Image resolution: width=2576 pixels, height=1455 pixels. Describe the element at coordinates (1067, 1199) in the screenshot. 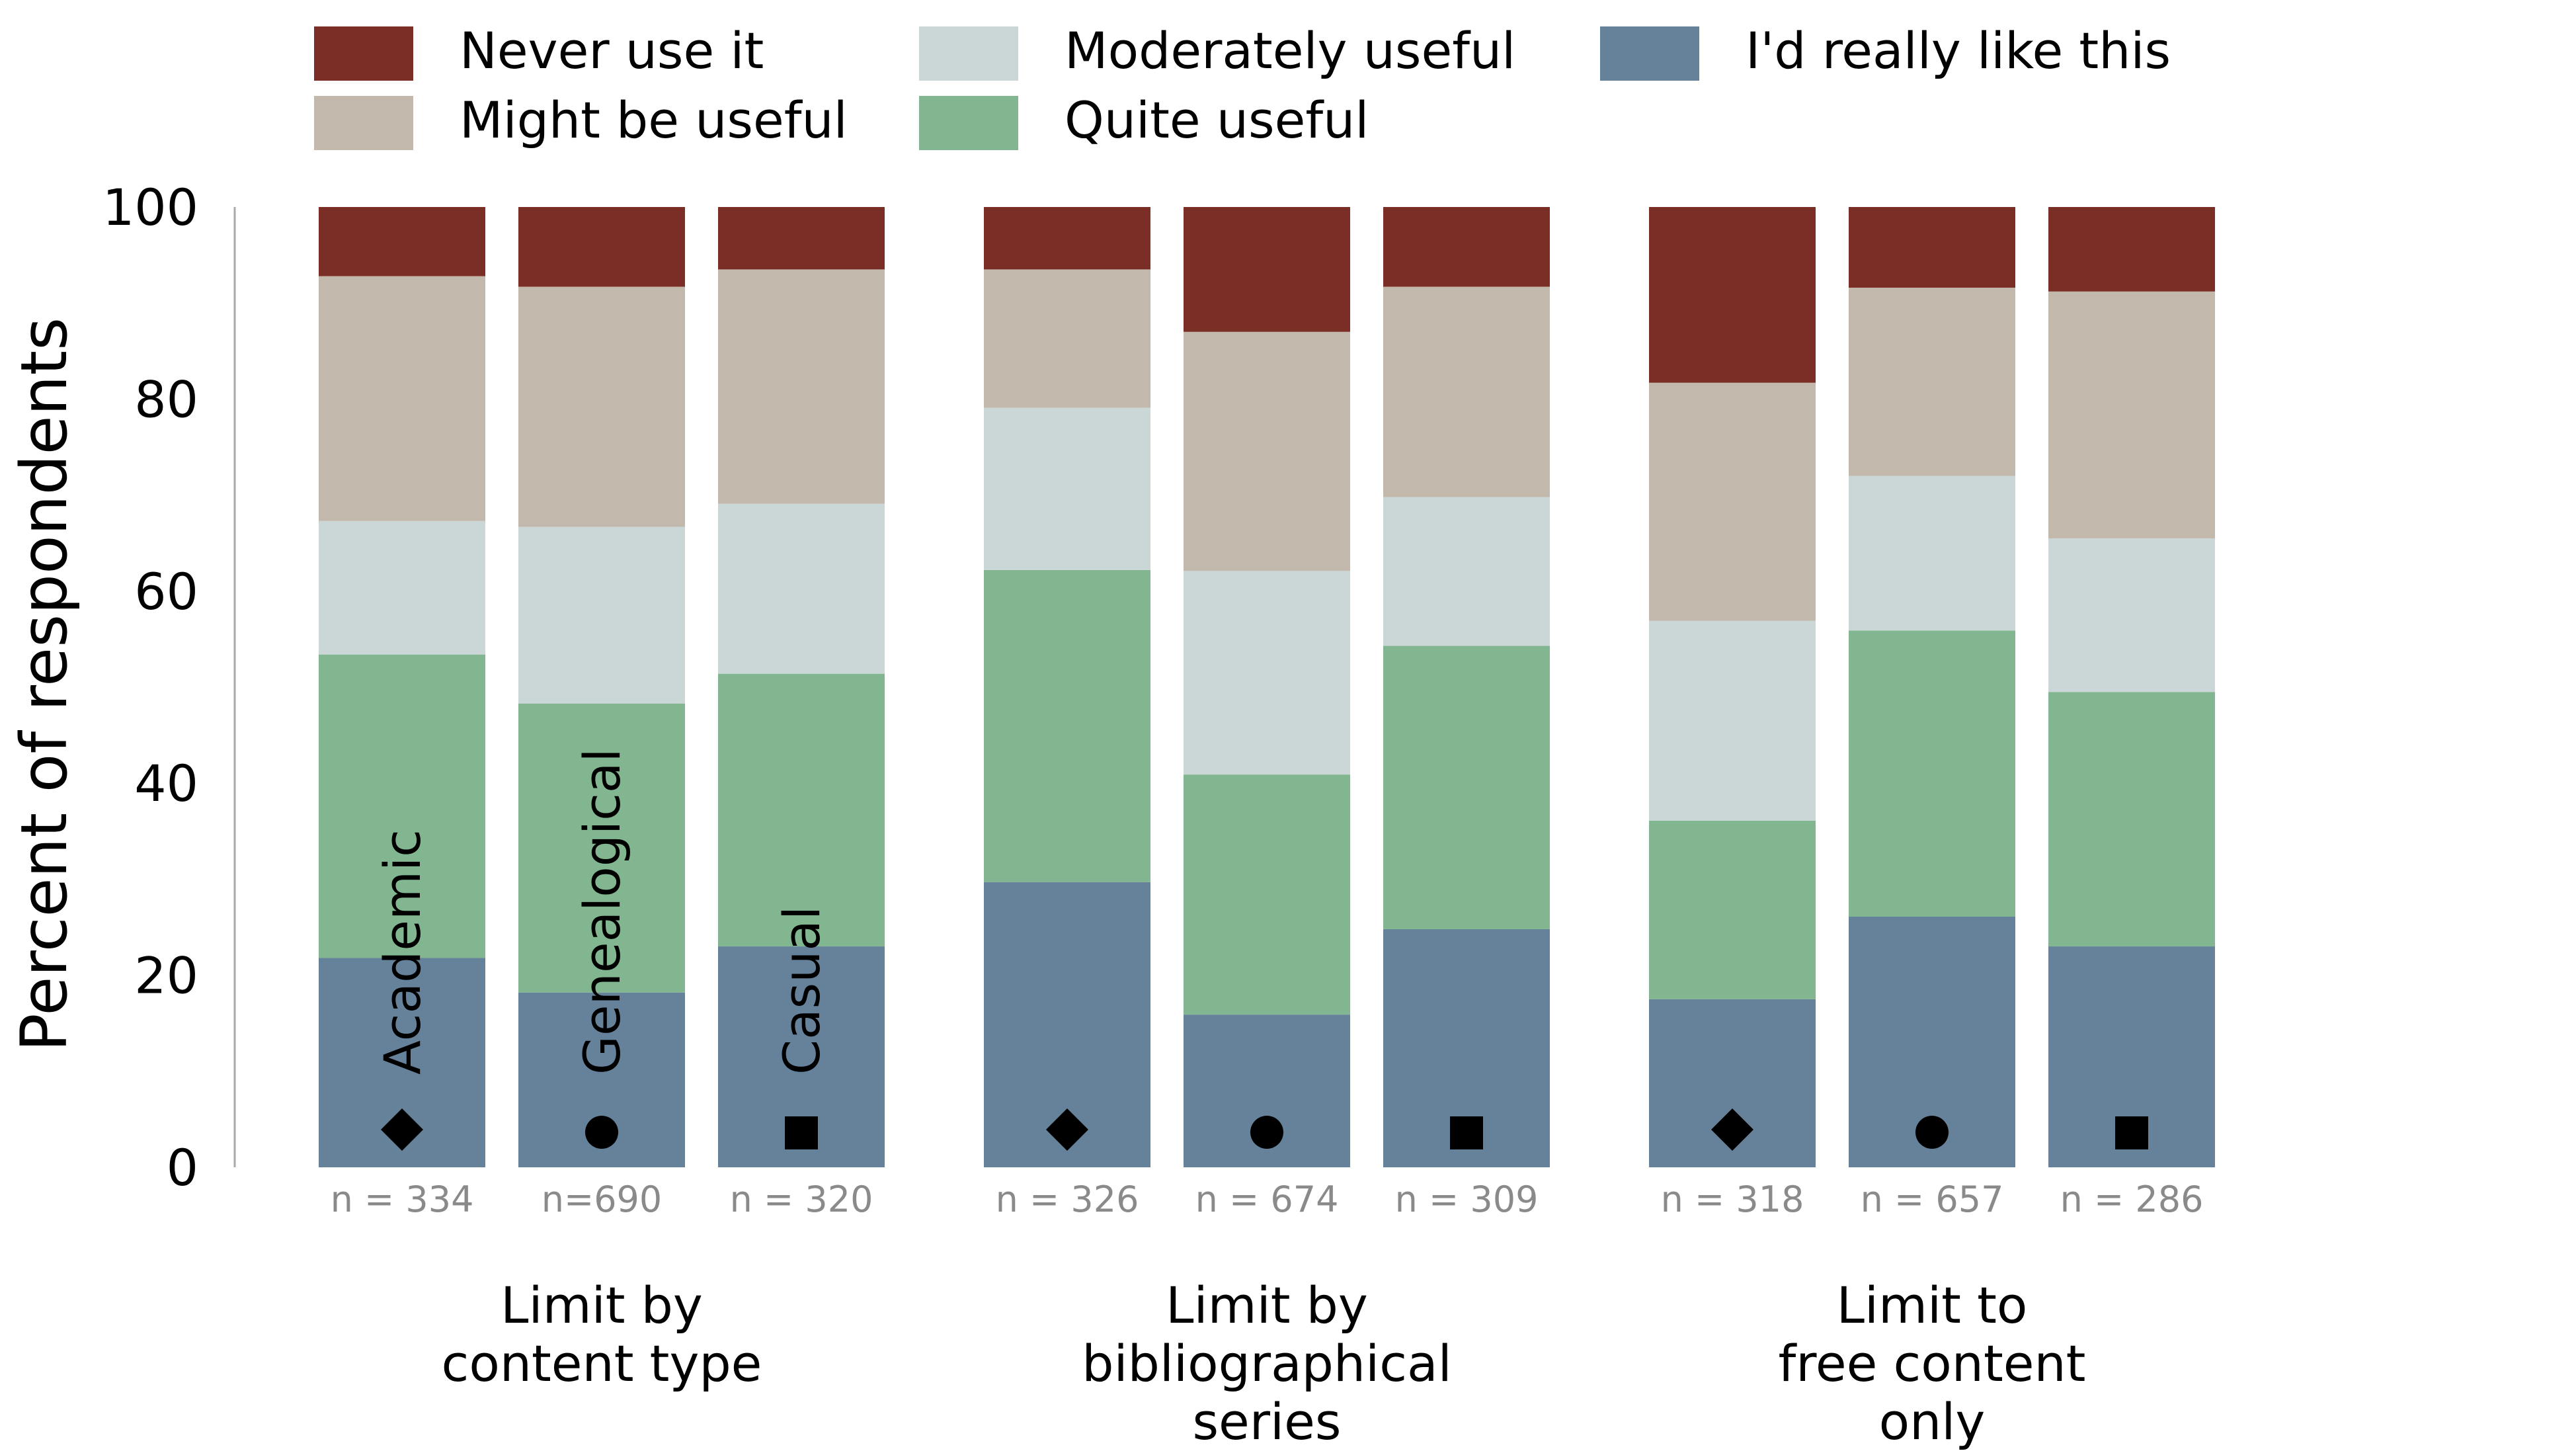

I see `n-label: n = 326` at that location.